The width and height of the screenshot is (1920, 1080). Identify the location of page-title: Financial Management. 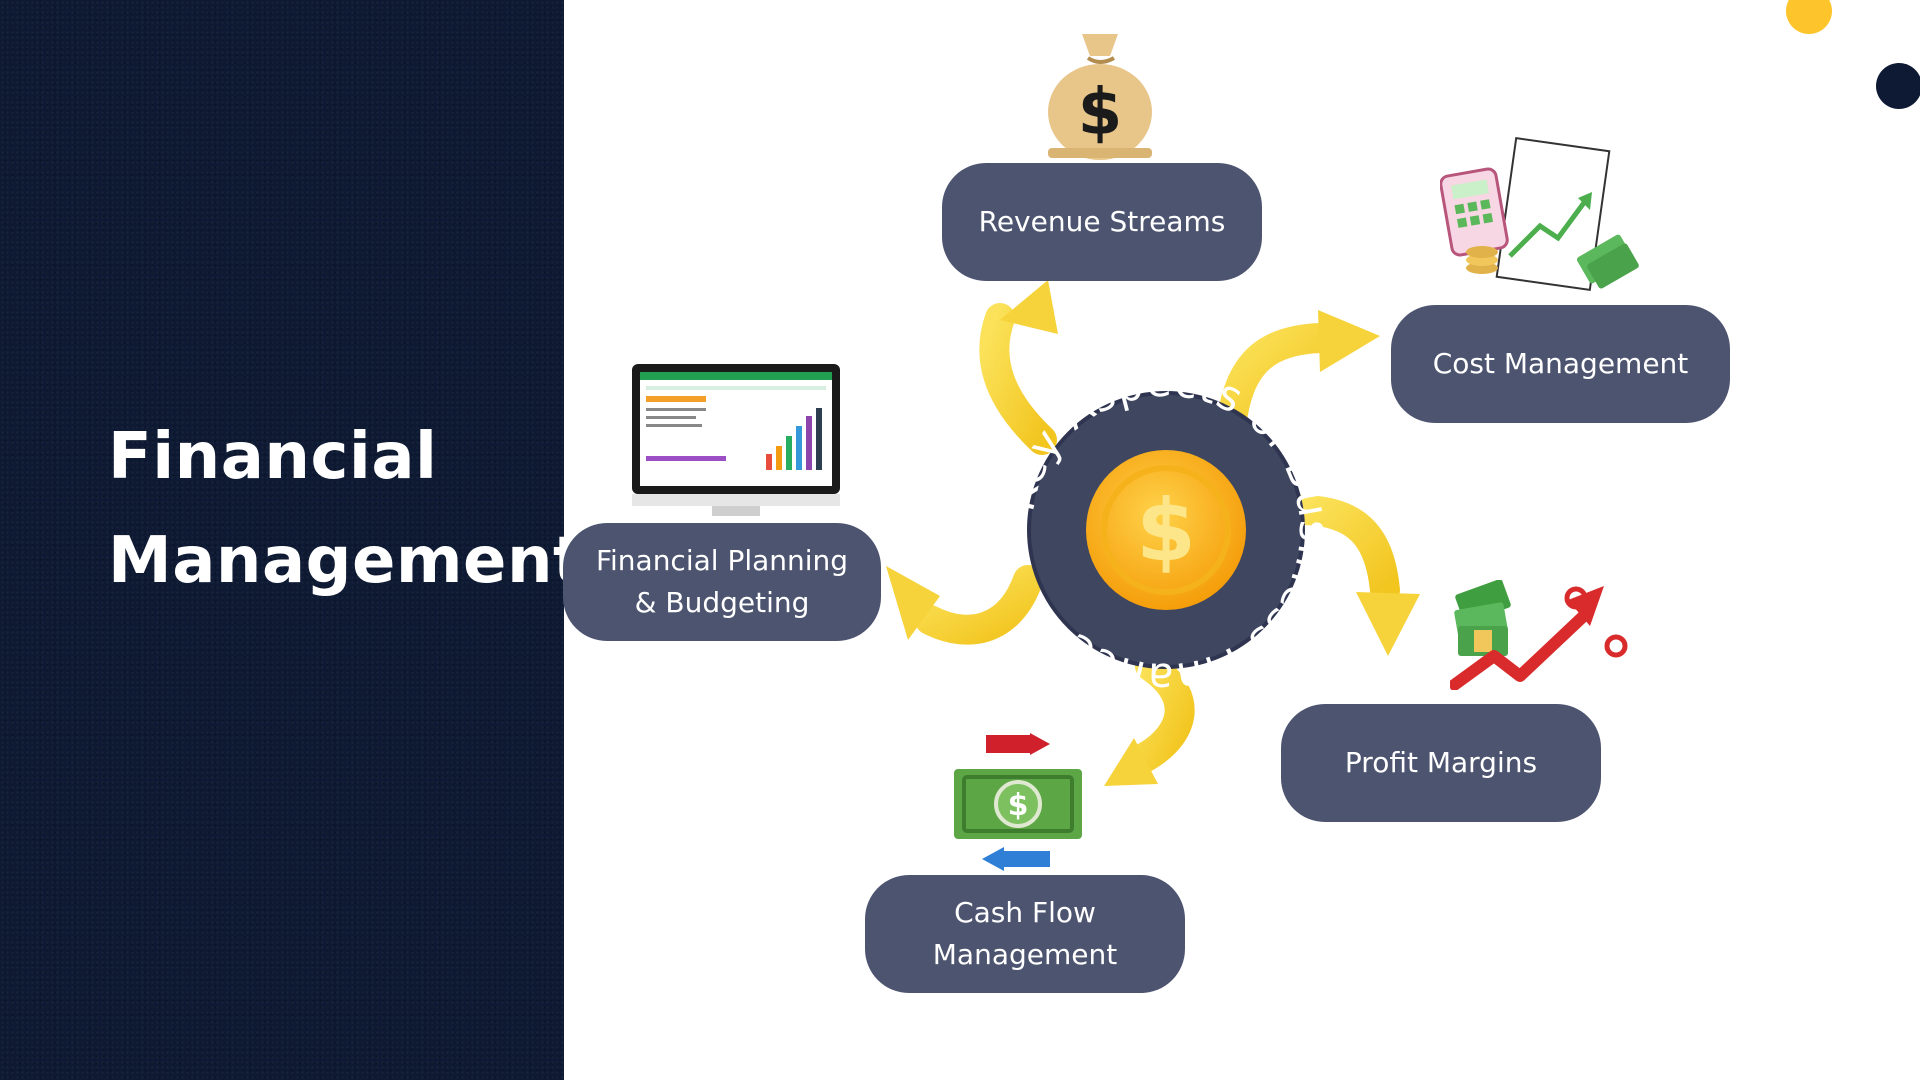
(346, 509).